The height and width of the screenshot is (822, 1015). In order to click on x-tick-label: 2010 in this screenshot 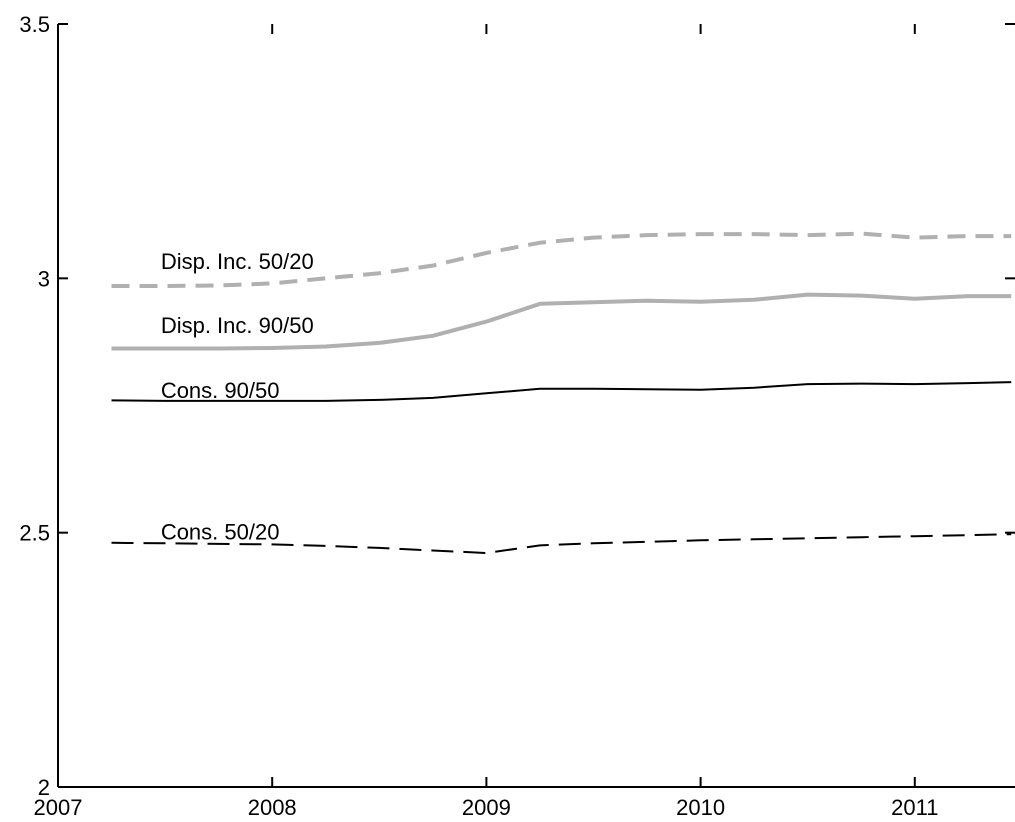, I will do `click(700, 807)`.